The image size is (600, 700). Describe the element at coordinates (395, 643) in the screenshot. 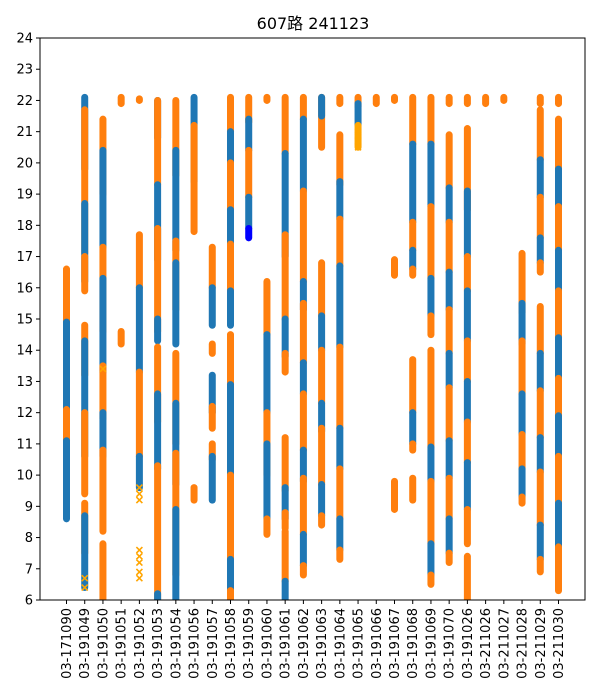

I see `x-tick-label: 03-191067` at that location.